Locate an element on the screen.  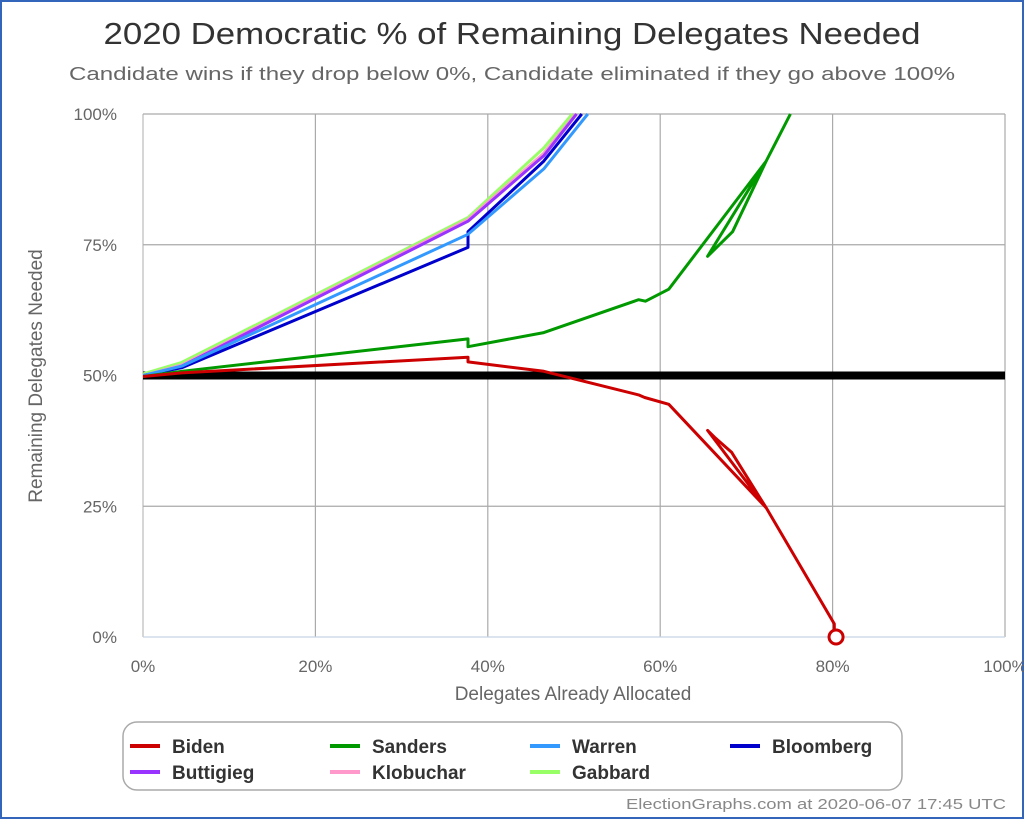
y-tick-label: 50% is located at coordinates (100, 376).